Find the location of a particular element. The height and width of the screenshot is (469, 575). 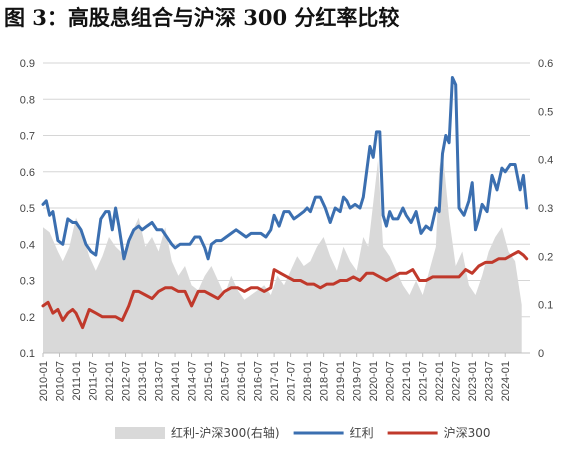

x-tick-label: 2010-01 is located at coordinates (44, 381).